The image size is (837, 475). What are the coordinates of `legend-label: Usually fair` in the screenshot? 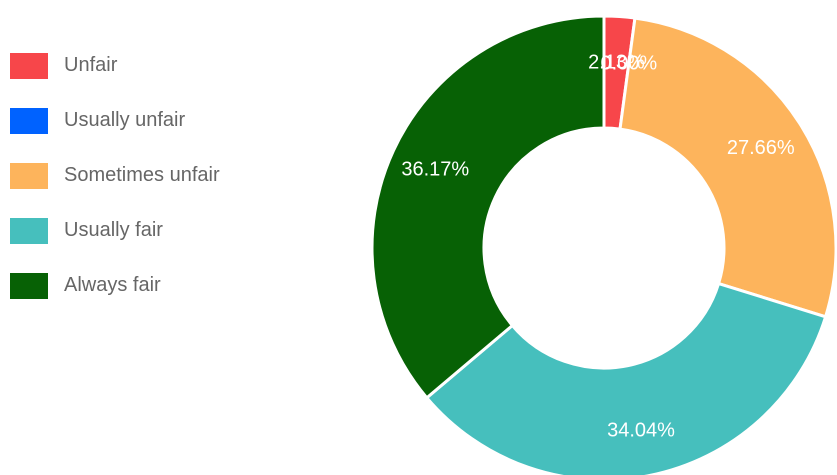 It's located at (113, 230).